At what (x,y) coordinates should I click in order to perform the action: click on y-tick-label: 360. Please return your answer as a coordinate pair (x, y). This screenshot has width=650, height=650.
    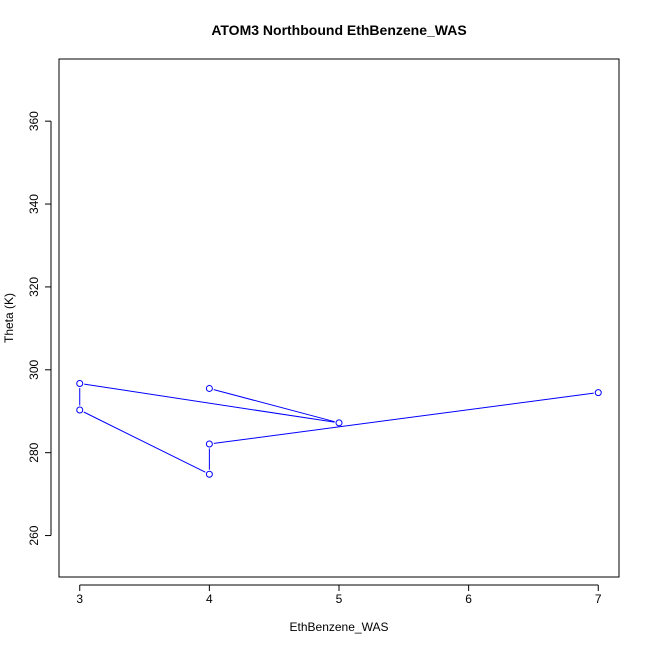
    Looking at the image, I should click on (34, 121).